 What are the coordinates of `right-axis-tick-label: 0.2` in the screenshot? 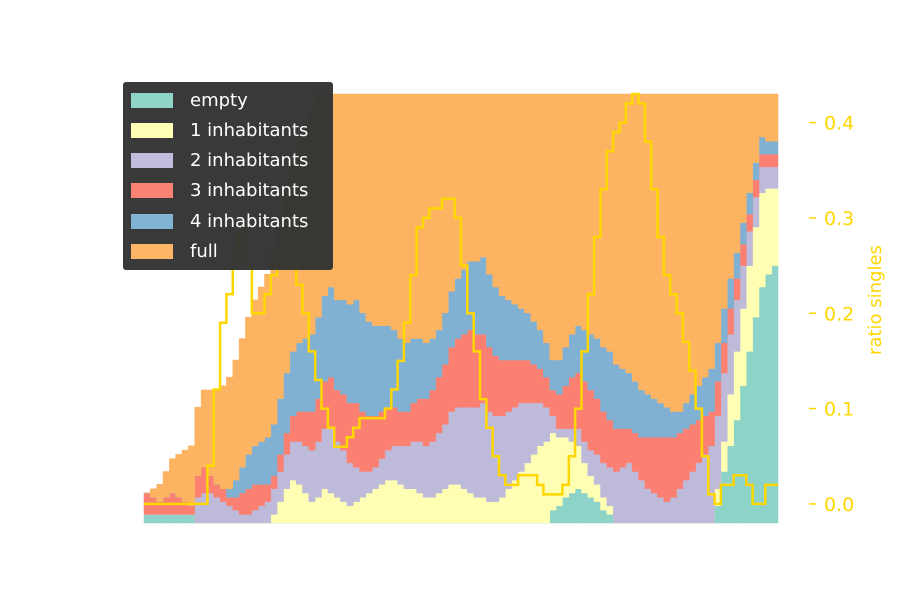 It's located at (839, 314).